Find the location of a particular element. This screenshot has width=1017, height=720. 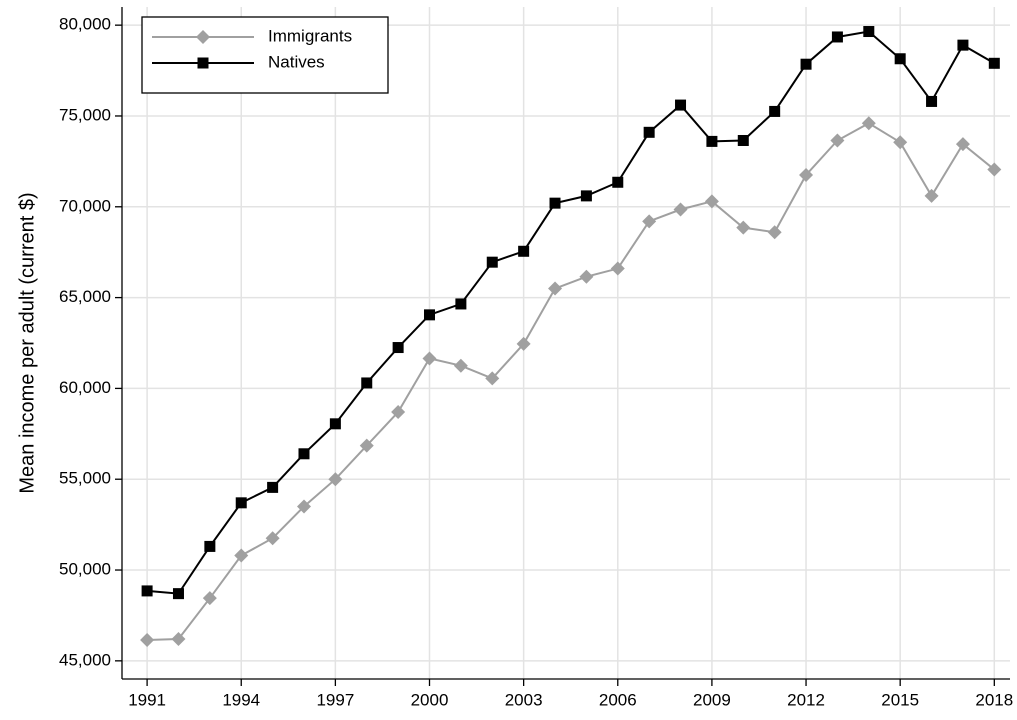

x-tick-label: 1994 is located at coordinates (241, 699).